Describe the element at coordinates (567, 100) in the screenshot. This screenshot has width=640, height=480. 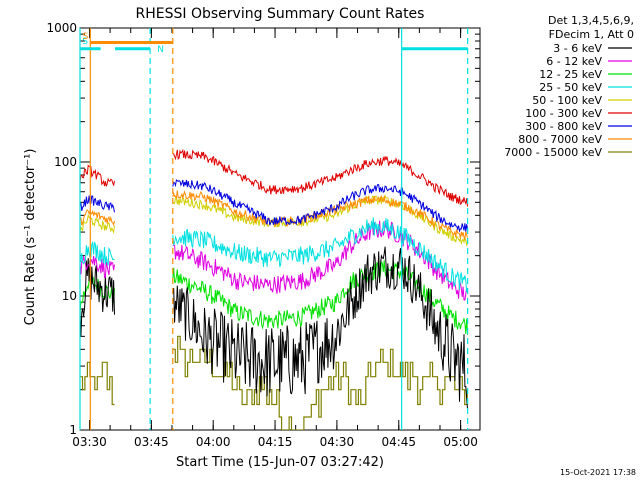
I see `legend-label-5: 50 - 100 keV` at that location.